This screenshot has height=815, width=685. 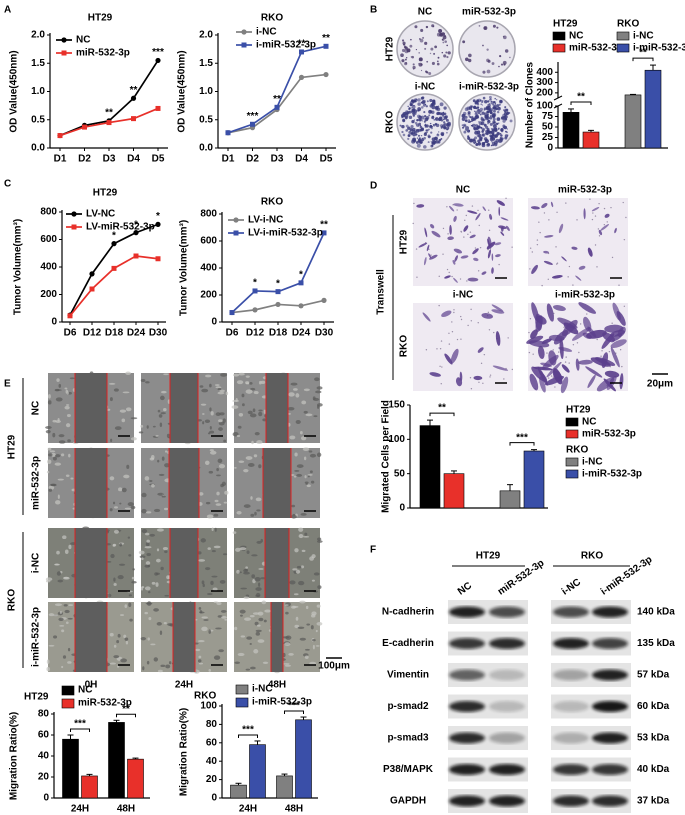 I want to click on y-tick-label: 800, so click(x=48, y=212).